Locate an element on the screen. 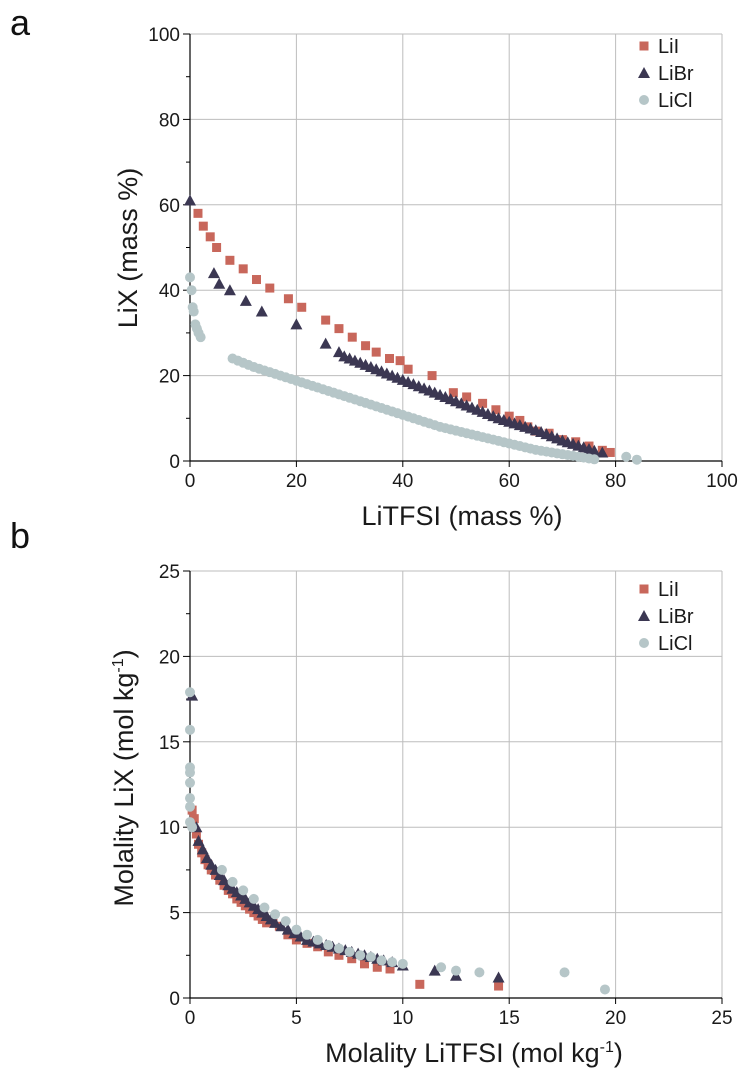  panel-label-a: a is located at coordinates (20, 22).